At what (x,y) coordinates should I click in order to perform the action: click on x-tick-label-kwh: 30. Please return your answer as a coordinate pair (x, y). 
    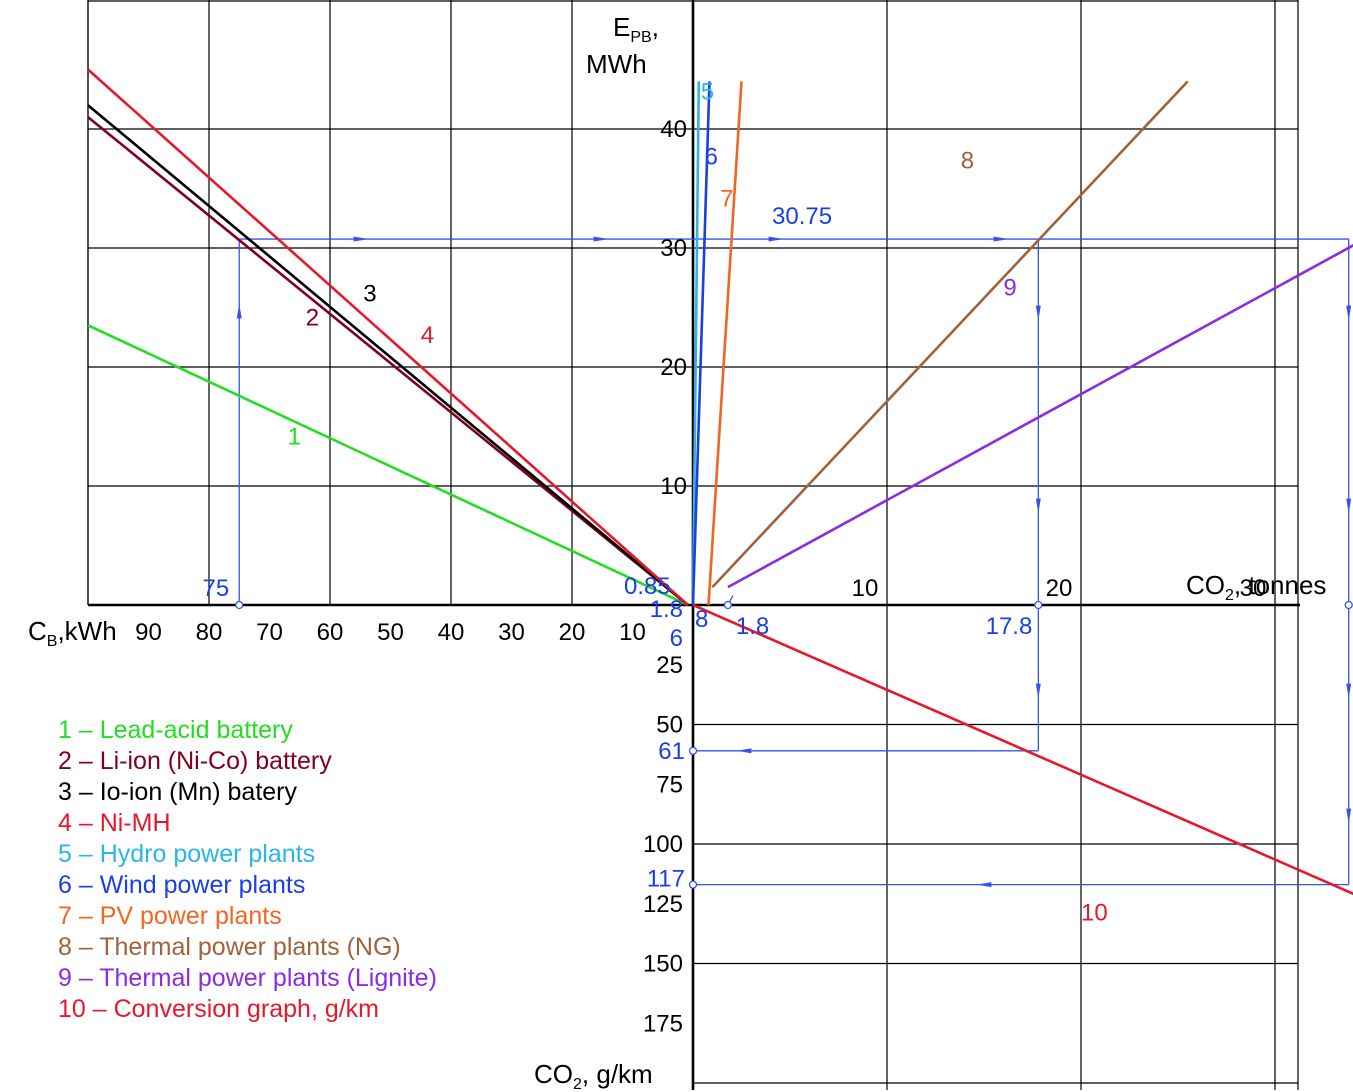
    Looking at the image, I should click on (511, 632).